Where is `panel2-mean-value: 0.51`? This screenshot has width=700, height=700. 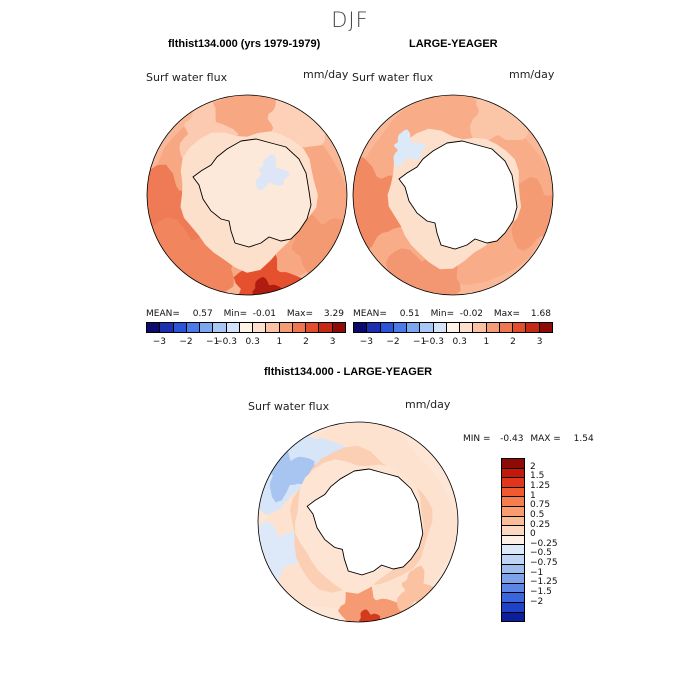 panel2-mean-value: 0.51 is located at coordinates (409, 314).